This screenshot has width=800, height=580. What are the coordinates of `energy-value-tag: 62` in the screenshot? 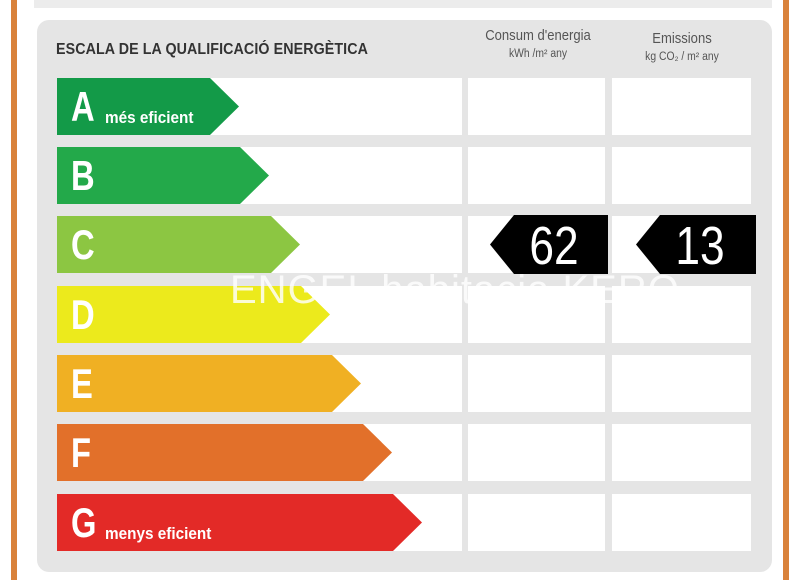 It's located at (549, 245).